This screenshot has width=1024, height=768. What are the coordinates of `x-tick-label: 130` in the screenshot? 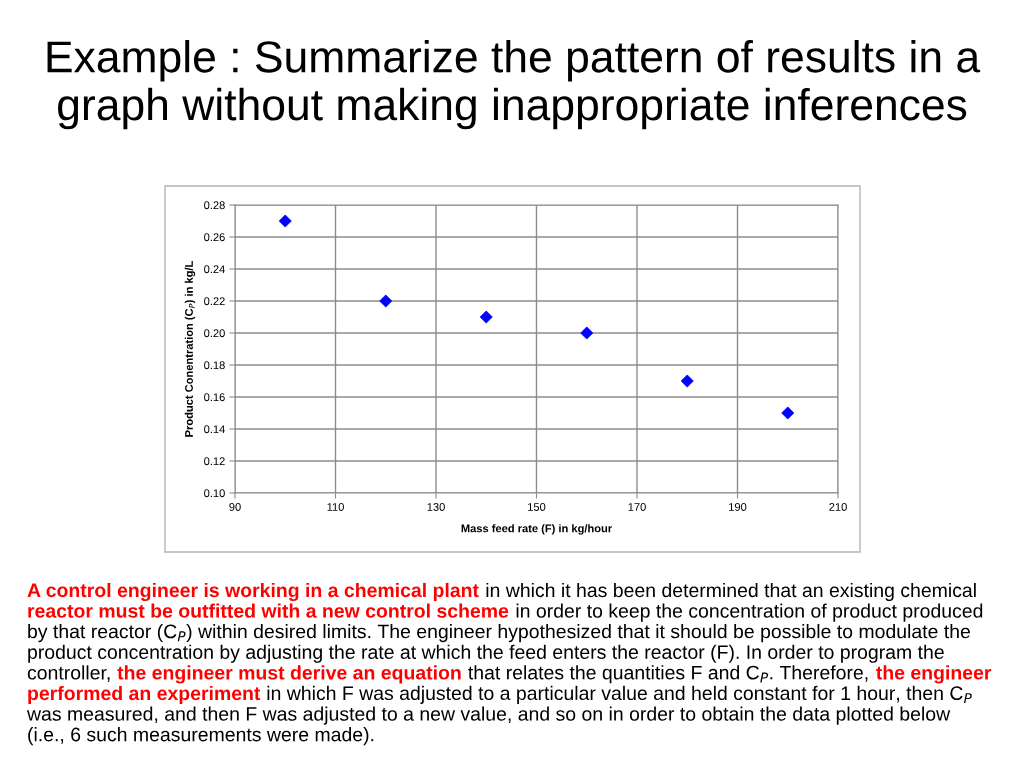 It's located at (436, 507).